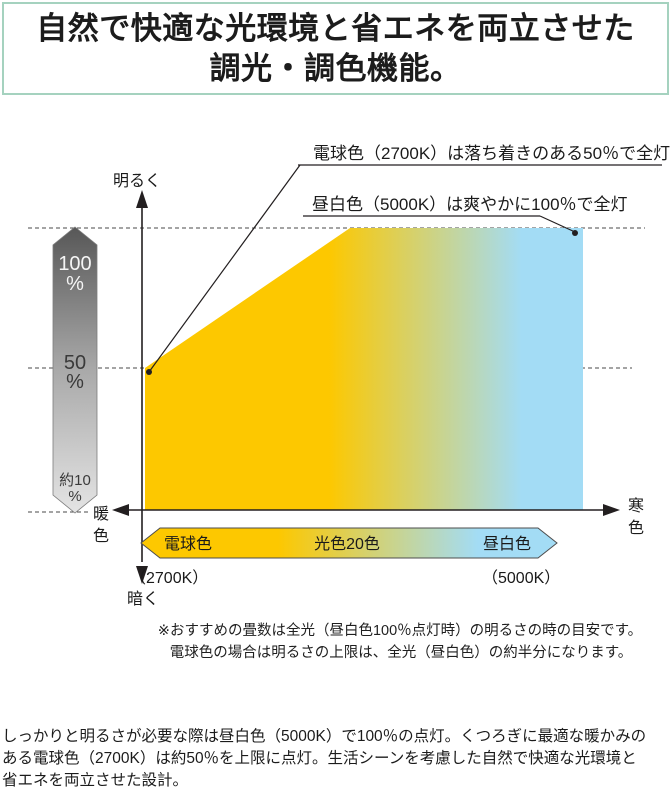 Image resolution: width=671 pixels, height=792 pixels. Describe the element at coordinates (335, 68) in the screenshot. I see `page-title-line2: 調光・調色機能。` at that location.